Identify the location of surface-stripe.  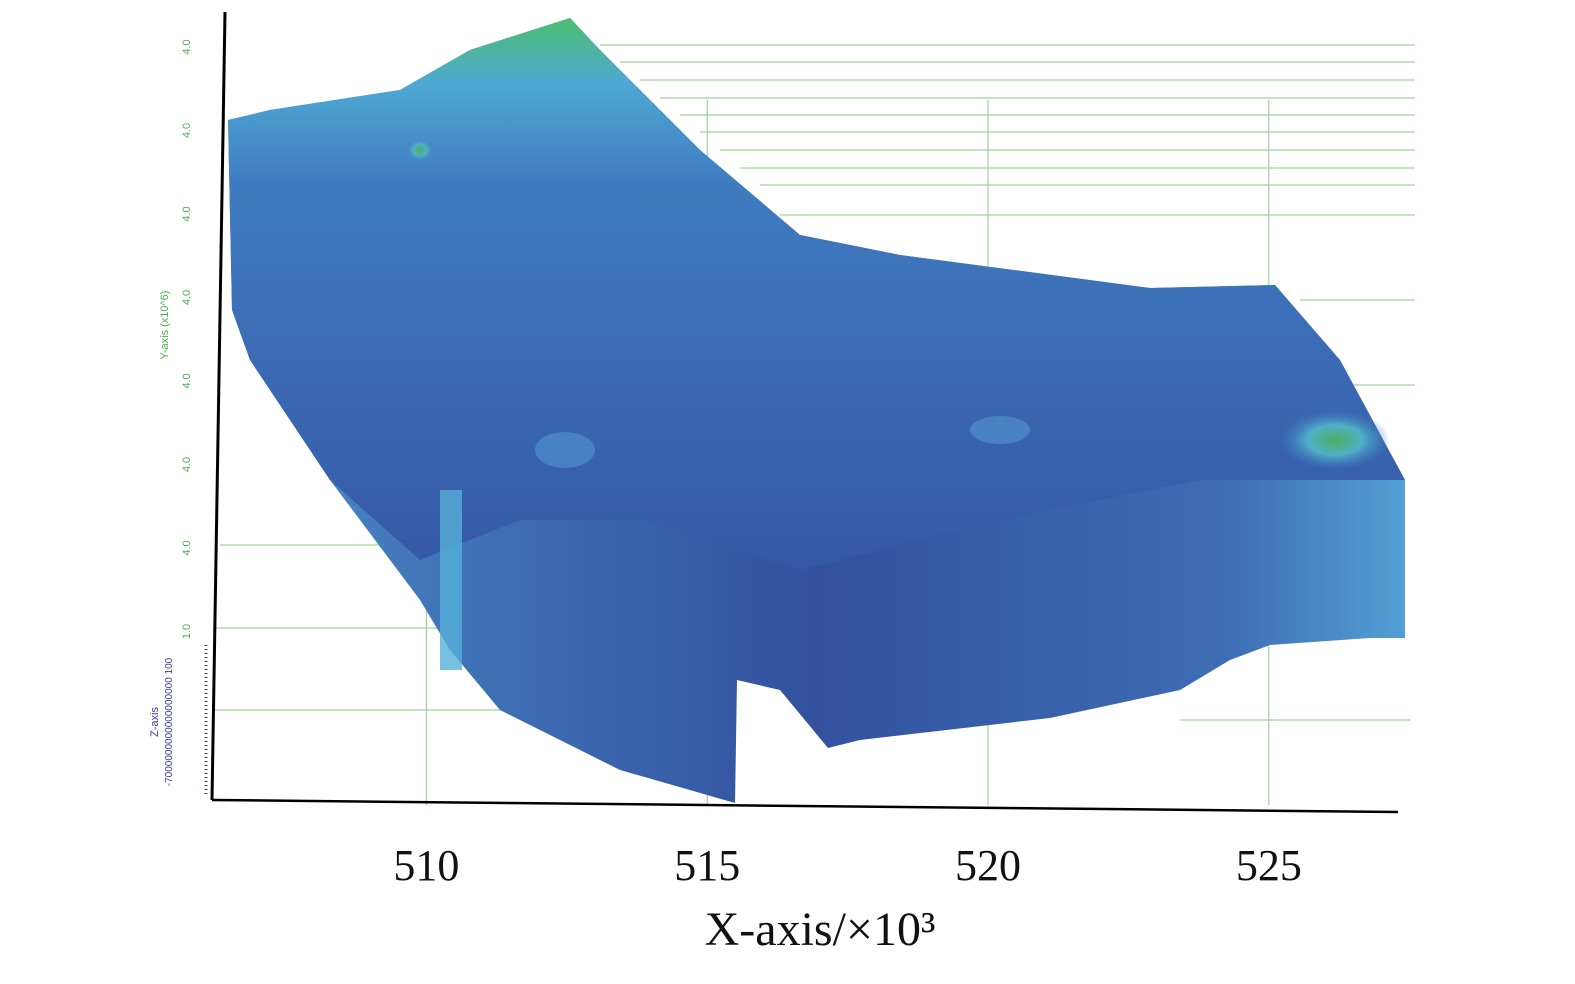
(451, 580).